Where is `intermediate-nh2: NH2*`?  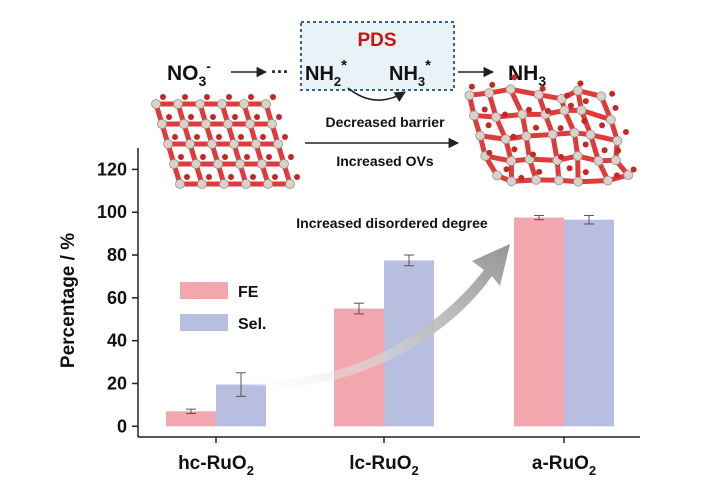 intermediate-nh2: NH2* is located at coordinates (326, 73).